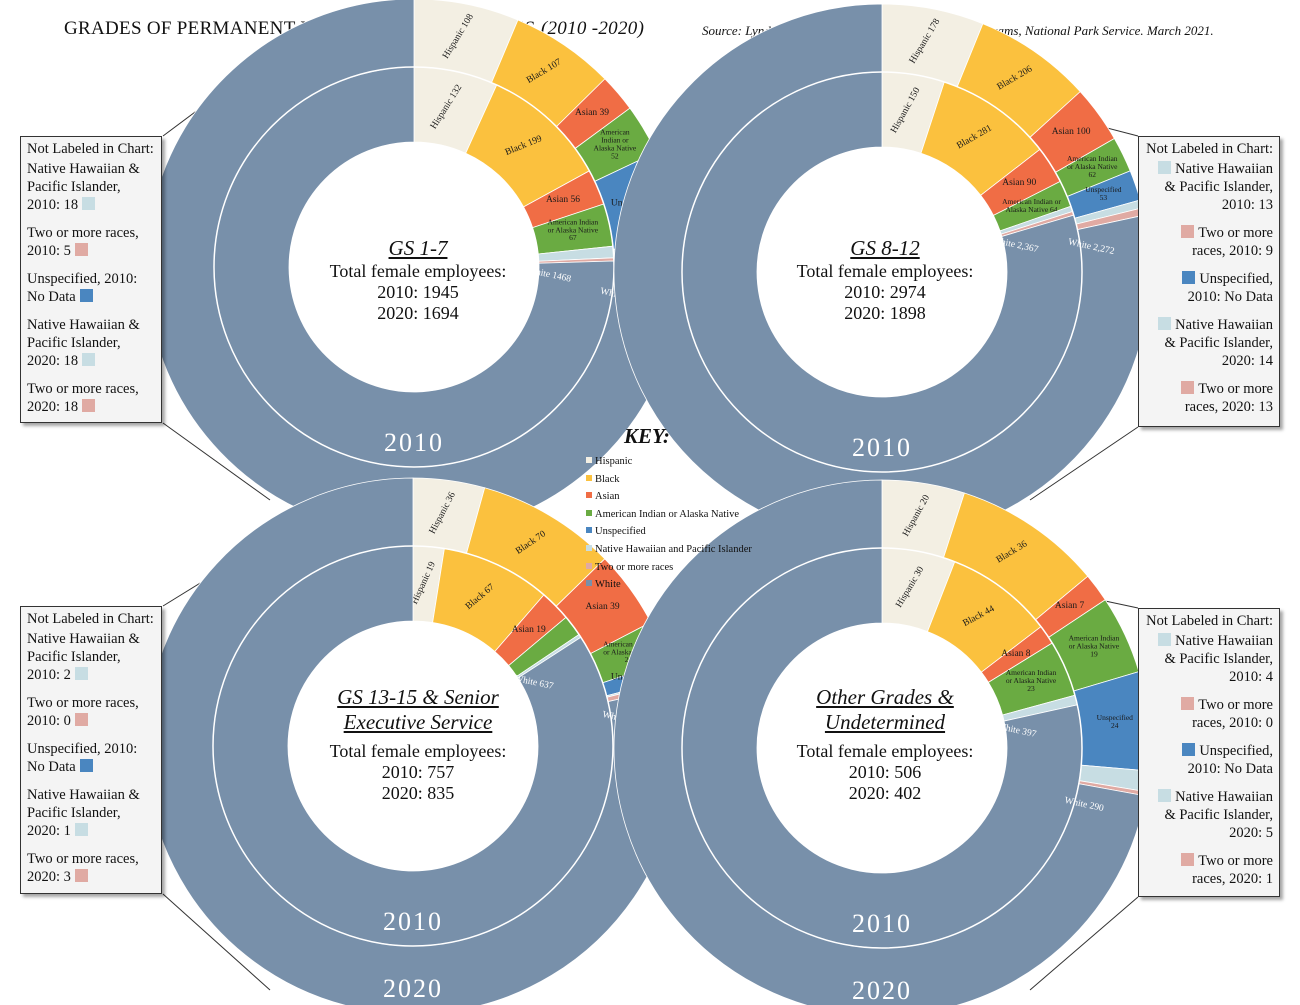 This screenshot has width=1300, height=1005. Describe the element at coordinates (885, 292) in the screenshot. I see `total-2010: 2010: 2974` at that location.